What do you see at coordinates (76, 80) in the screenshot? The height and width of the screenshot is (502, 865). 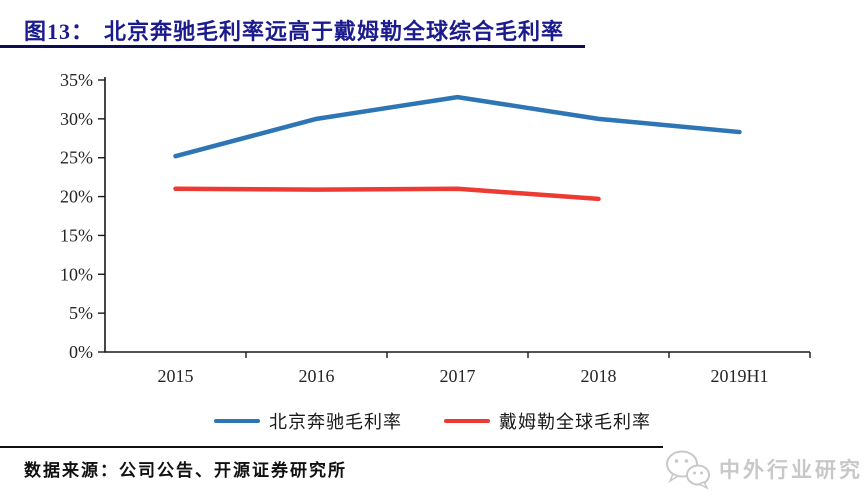 I see `svg-text: 35%` at bounding box center [76, 80].